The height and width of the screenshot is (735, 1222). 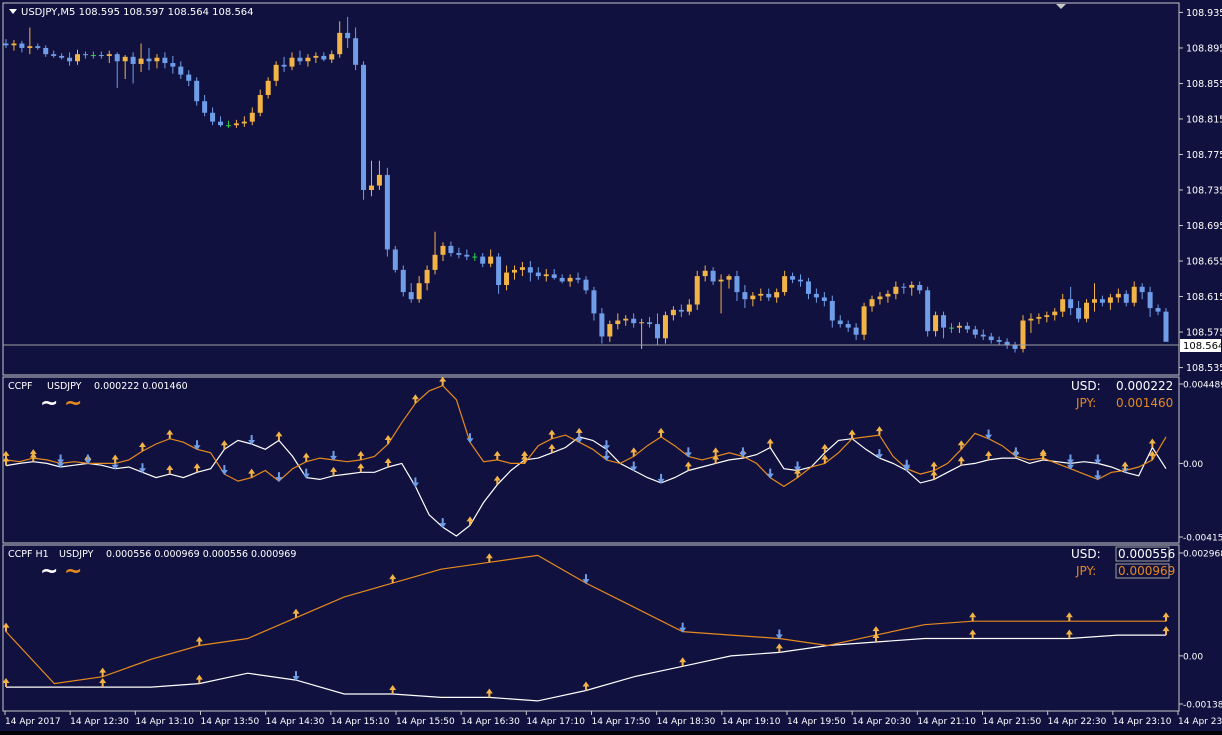 What do you see at coordinates (751, 722) in the screenshot?
I see `time-tick-label: 14 Apr 19:10` at bounding box center [751, 722].